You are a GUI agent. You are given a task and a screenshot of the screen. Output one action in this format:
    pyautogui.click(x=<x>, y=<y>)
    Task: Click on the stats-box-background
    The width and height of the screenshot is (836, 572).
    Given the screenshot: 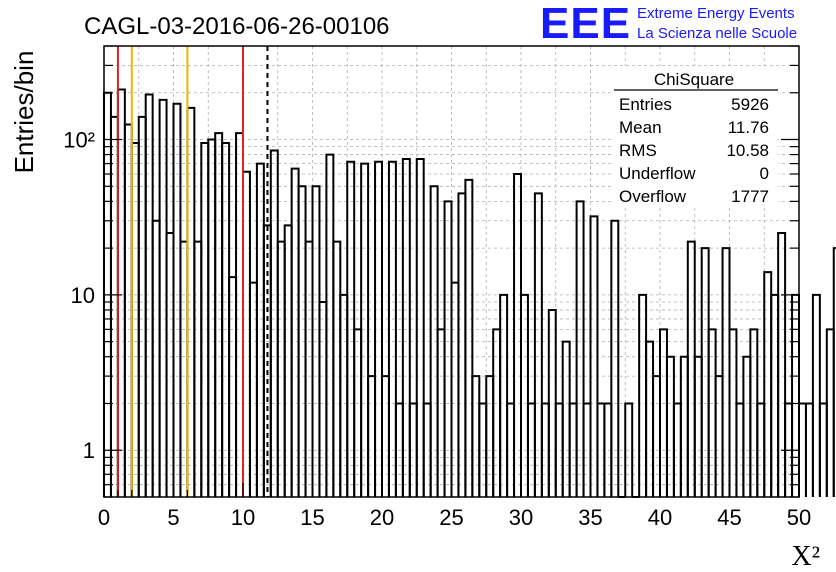 What is the action you would take?
    pyautogui.click(x=696, y=136)
    